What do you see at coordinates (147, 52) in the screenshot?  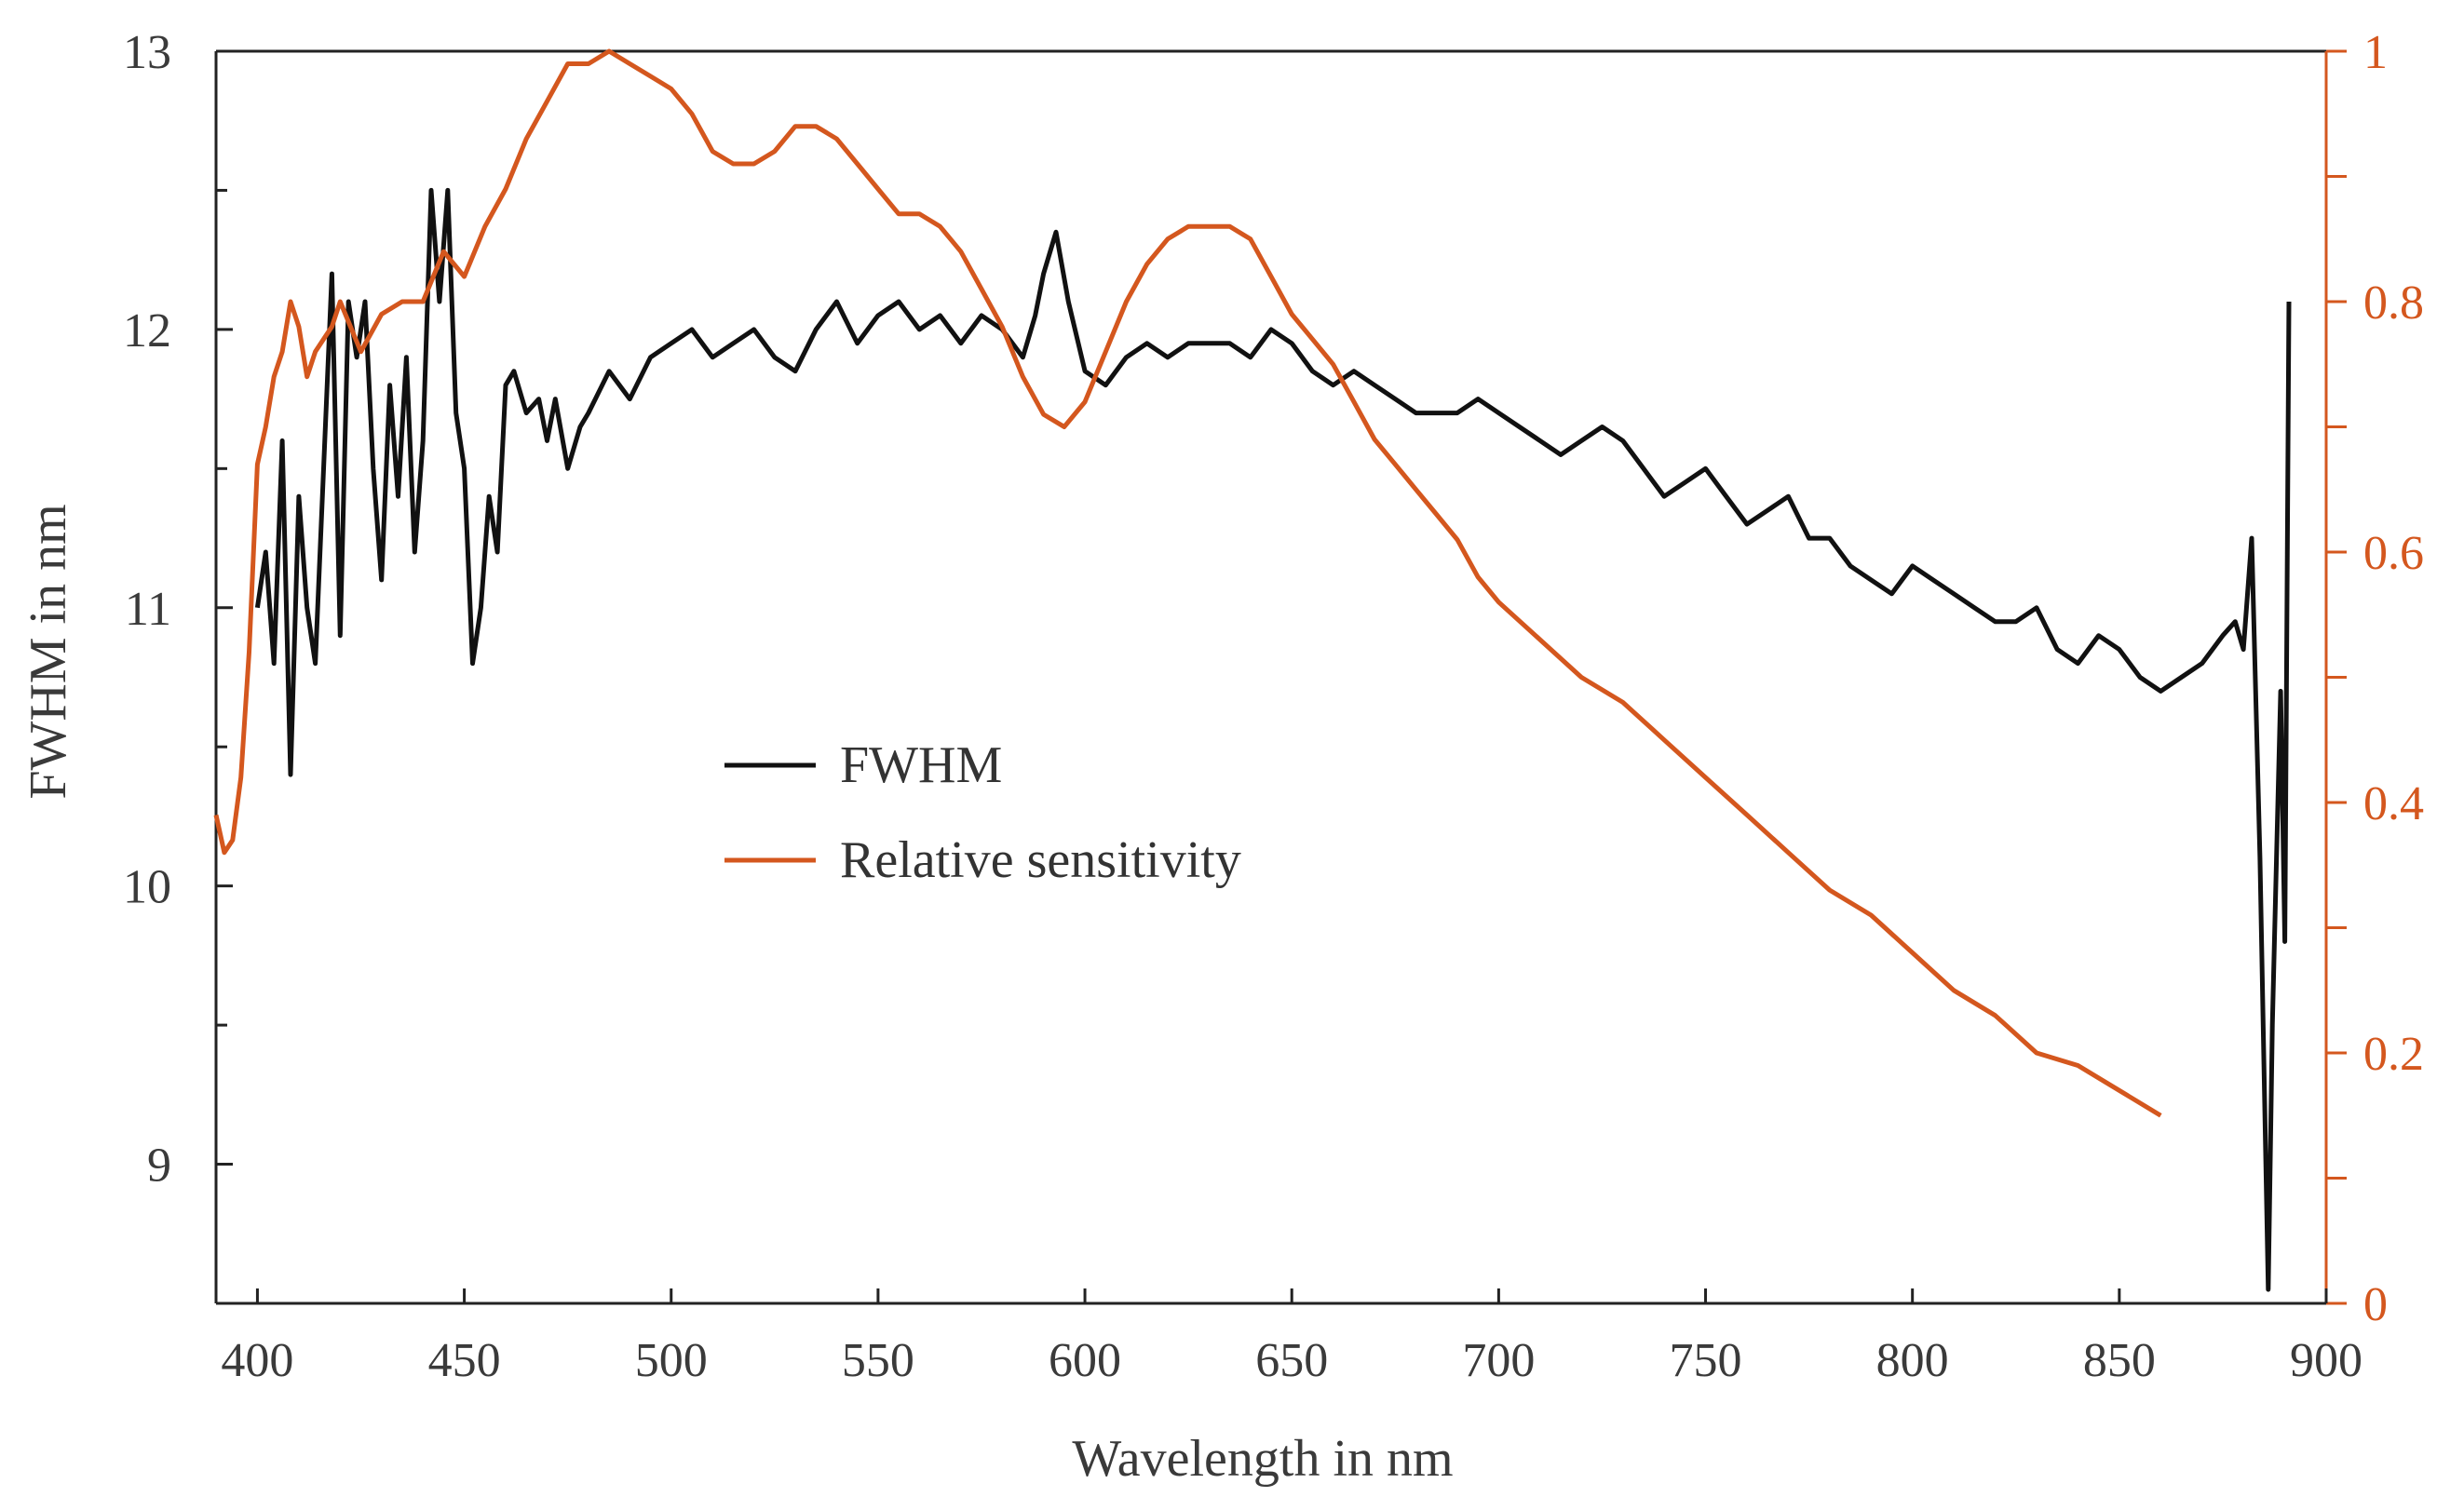 I see `y-tick-label: 13` at bounding box center [147, 52].